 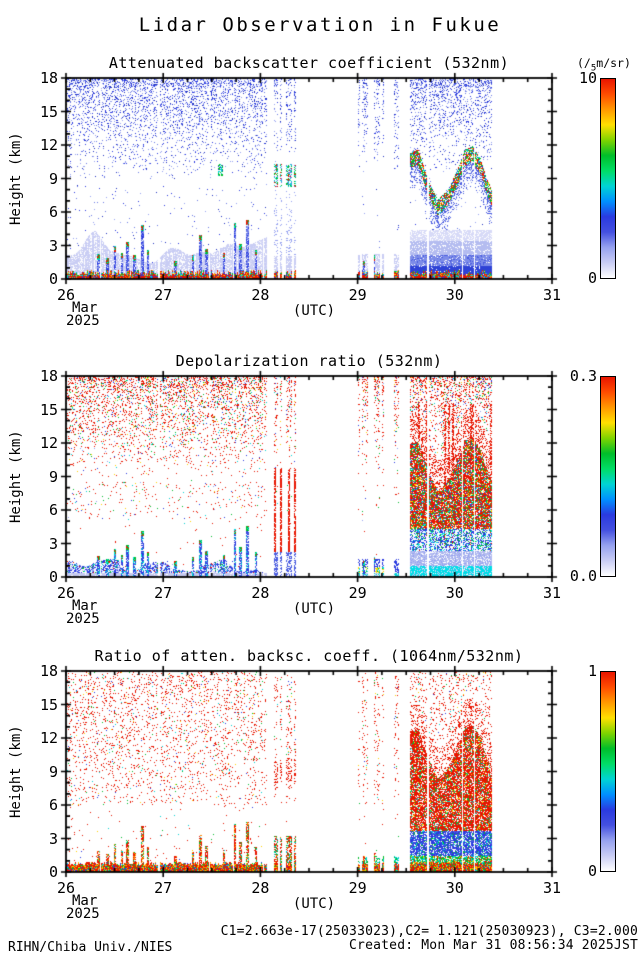 I want to click on page-title: Lidar Observation in Fukue, so click(x=320, y=25).